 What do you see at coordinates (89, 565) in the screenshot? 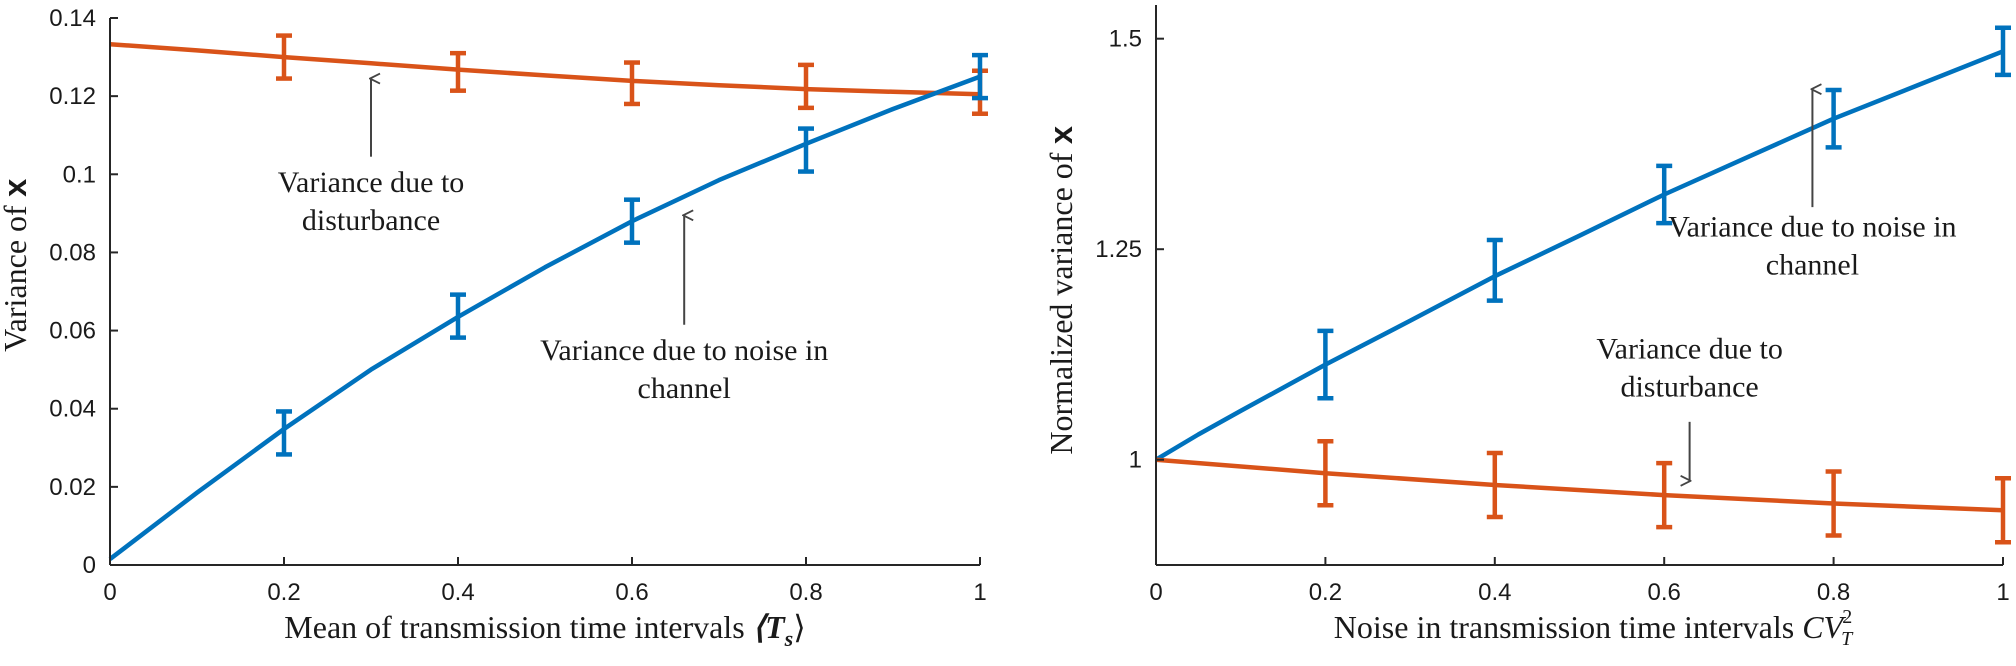
I see `left-y-tick-label: 0` at bounding box center [89, 565].